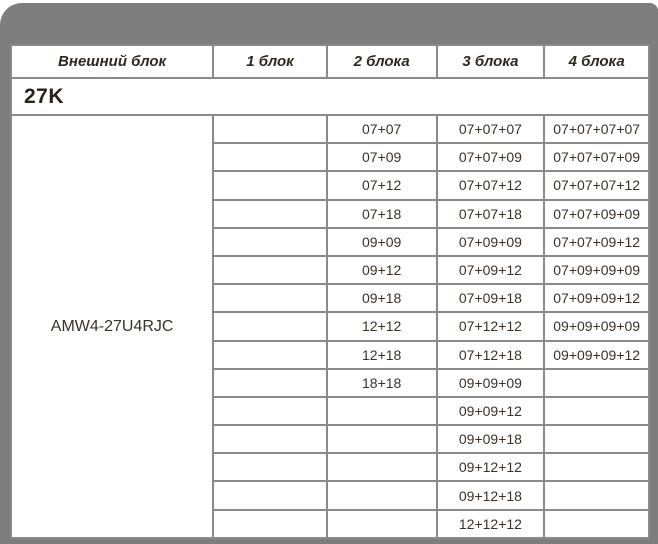 Image resolution: width=658 pixels, height=544 pixels. What do you see at coordinates (490, 185) in the screenshot?
I see `cell-3blocks: 07+07+12` at bounding box center [490, 185].